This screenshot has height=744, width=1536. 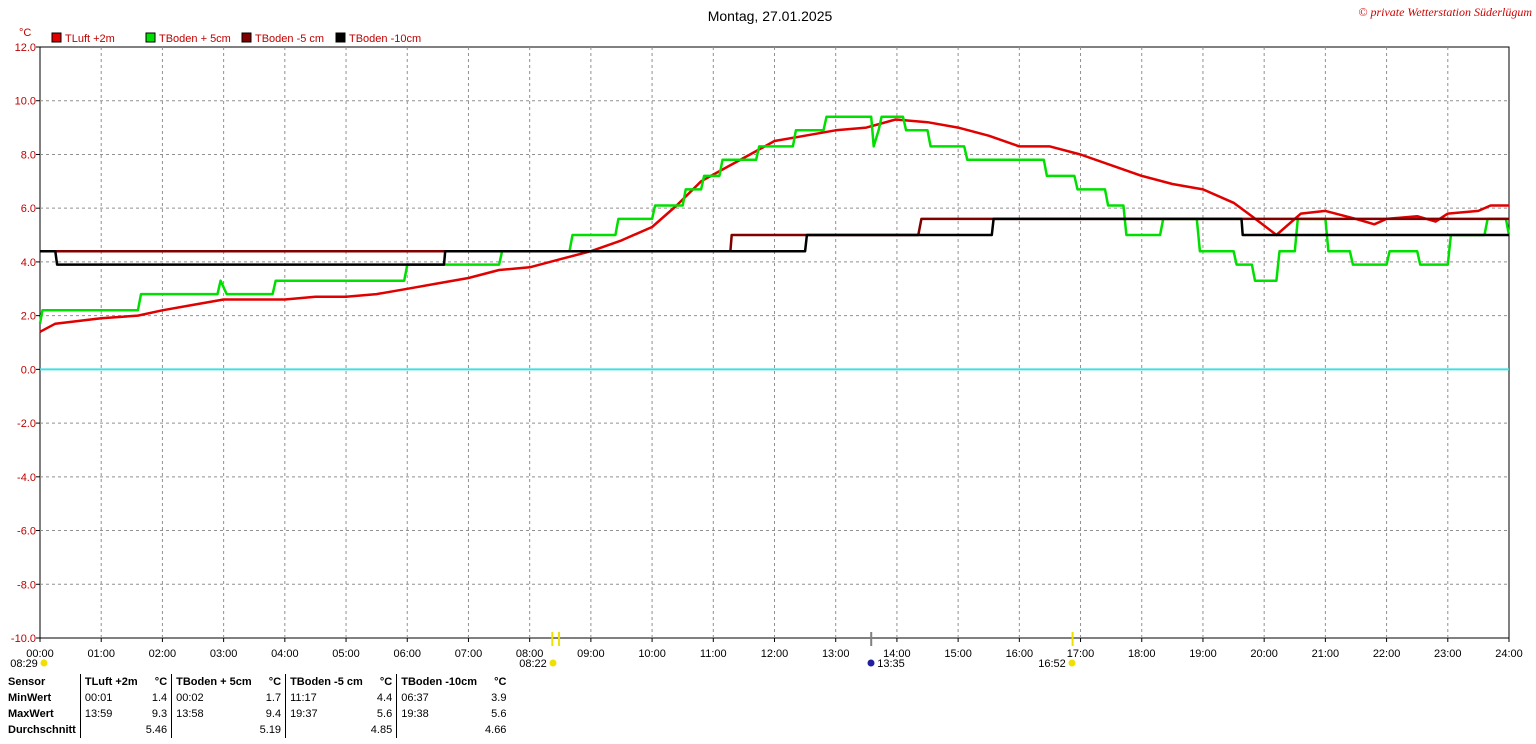 I want to click on stats-col-name: TLuft +2m, so click(x=110, y=682).